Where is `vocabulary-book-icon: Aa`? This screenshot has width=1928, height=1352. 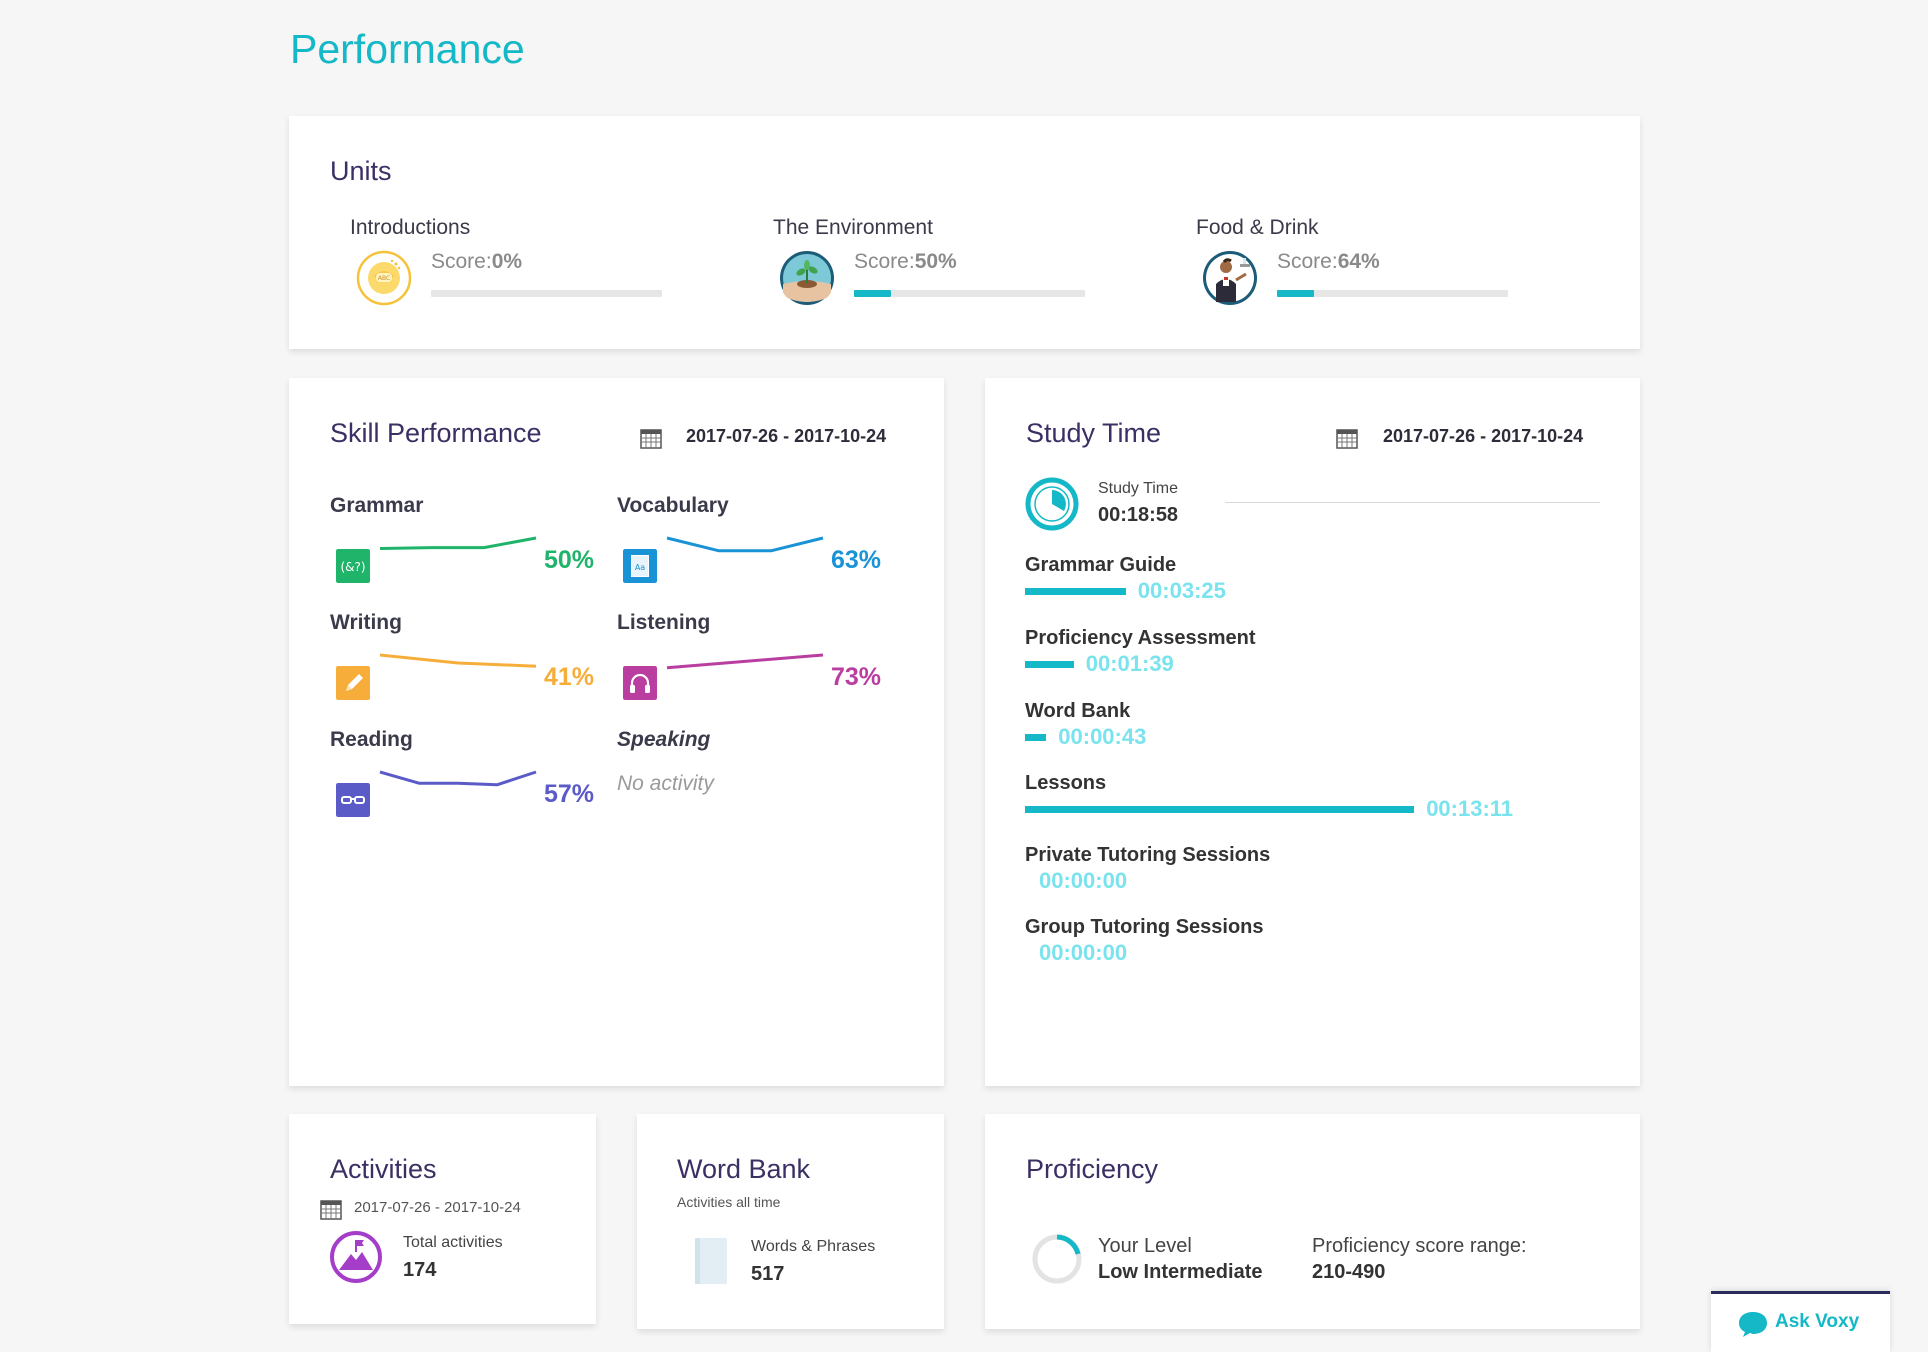
vocabulary-book-icon: Aa is located at coordinates (640, 566).